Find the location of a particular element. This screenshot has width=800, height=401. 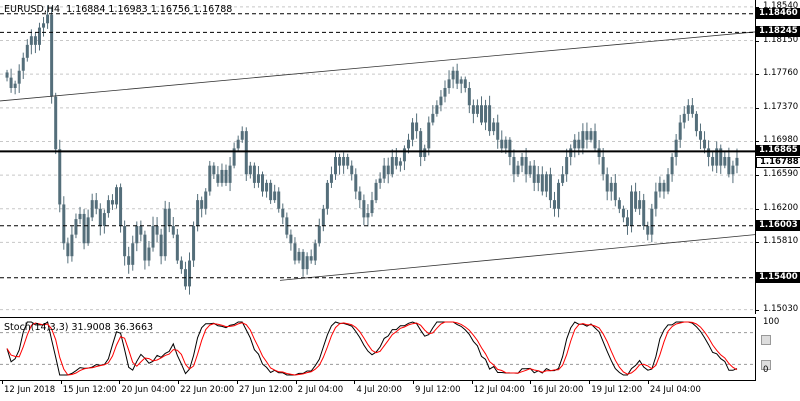

time-tick-label: 9 Jul 12:00 is located at coordinates (438, 390).